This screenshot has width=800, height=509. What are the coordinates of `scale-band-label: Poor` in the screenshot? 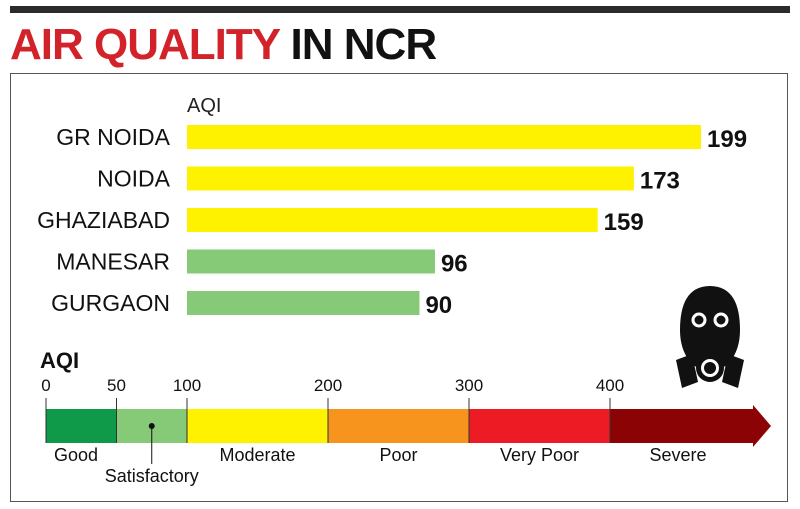 It's located at (398, 455).